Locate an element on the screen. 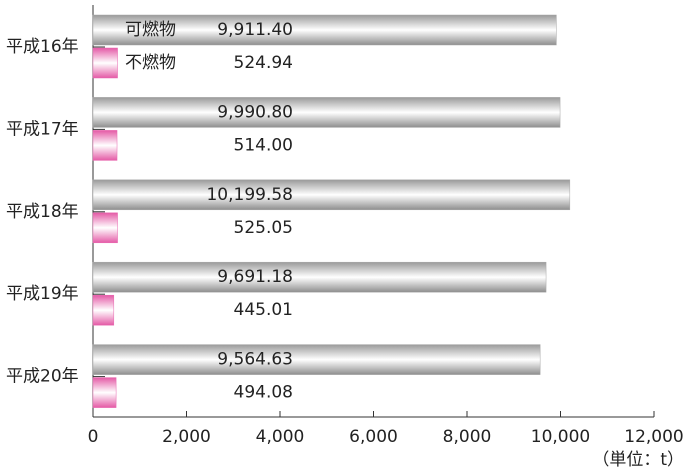 The image size is (690, 471). category-label: 平成19年 is located at coordinates (42, 294).